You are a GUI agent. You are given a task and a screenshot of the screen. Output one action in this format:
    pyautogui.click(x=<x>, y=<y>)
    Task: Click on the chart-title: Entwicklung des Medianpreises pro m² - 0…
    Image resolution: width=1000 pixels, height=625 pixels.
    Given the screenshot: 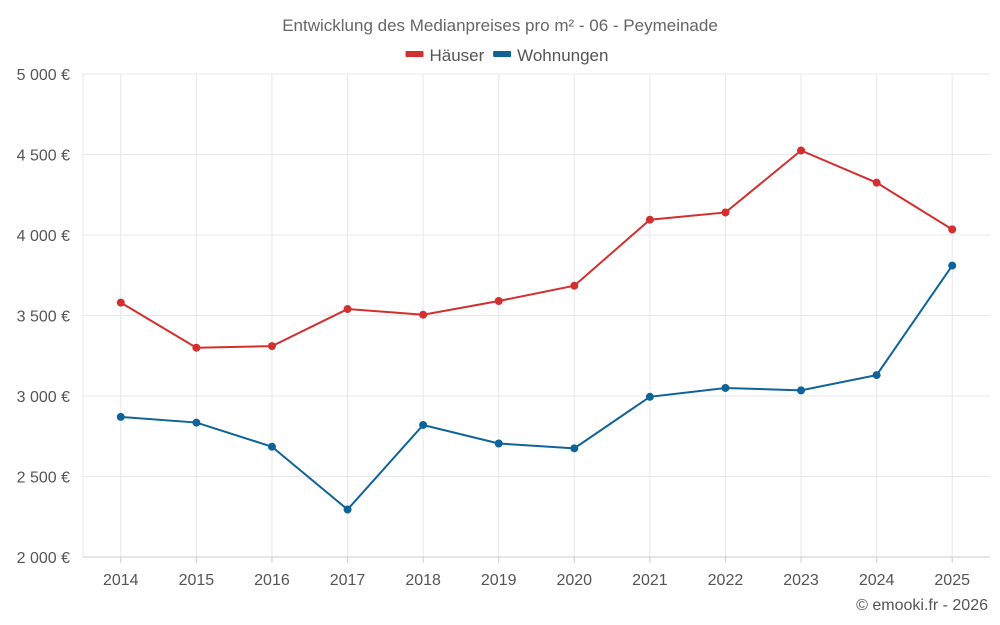 What is the action you would take?
    pyautogui.click(x=500, y=25)
    